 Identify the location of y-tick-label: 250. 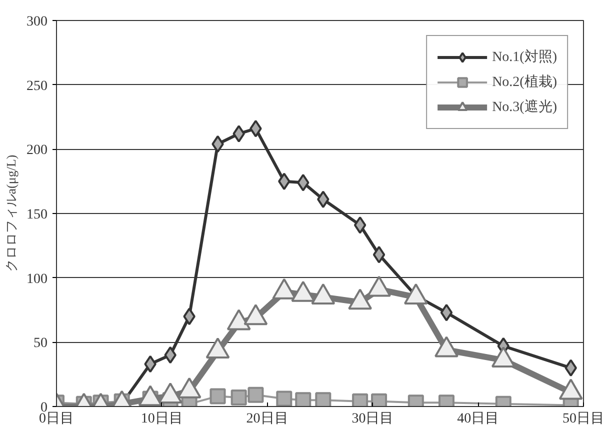
(37, 86).